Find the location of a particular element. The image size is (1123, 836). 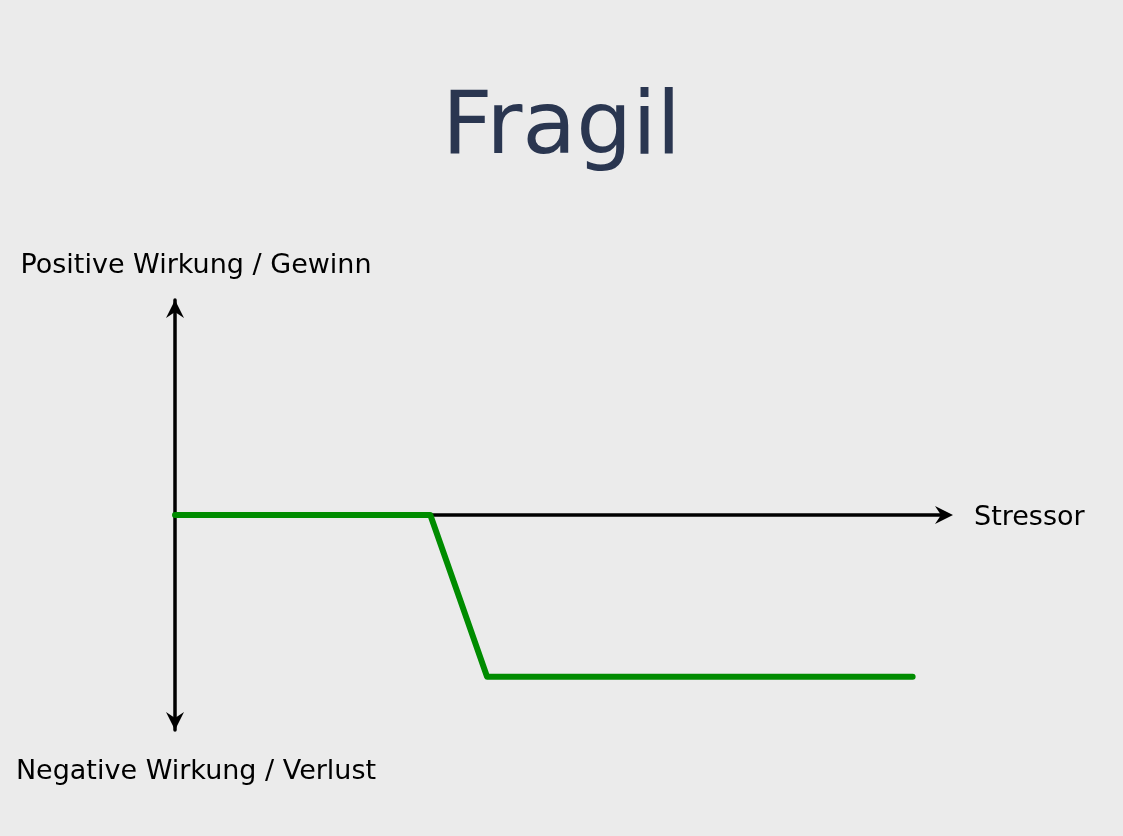

text: Negative Wirkung / Verlust is located at coordinates (196, 769).